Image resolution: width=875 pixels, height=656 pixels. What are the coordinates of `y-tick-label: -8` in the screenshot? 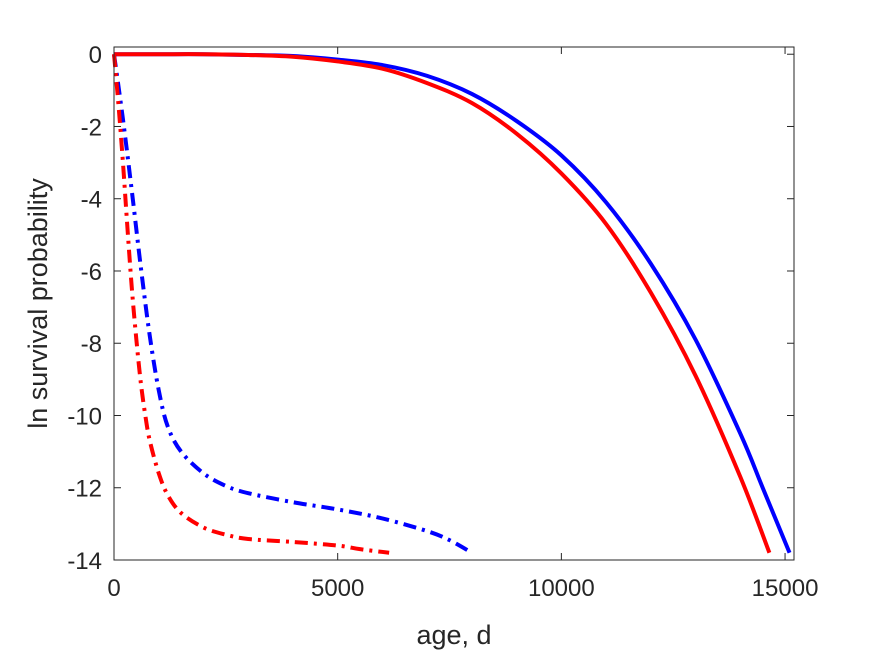 It's located at (91, 344).